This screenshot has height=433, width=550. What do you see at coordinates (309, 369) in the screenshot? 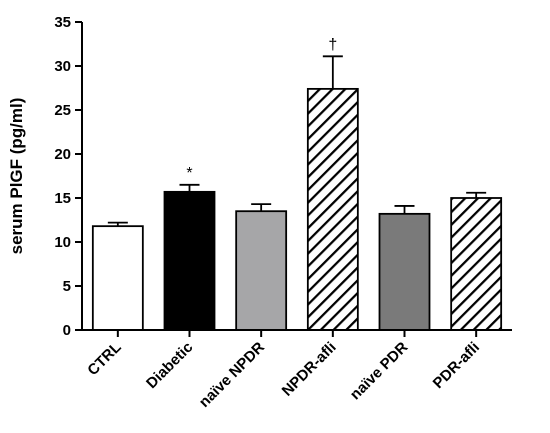
I see `category-label: NPDR-afli` at bounding box center [309, 369].